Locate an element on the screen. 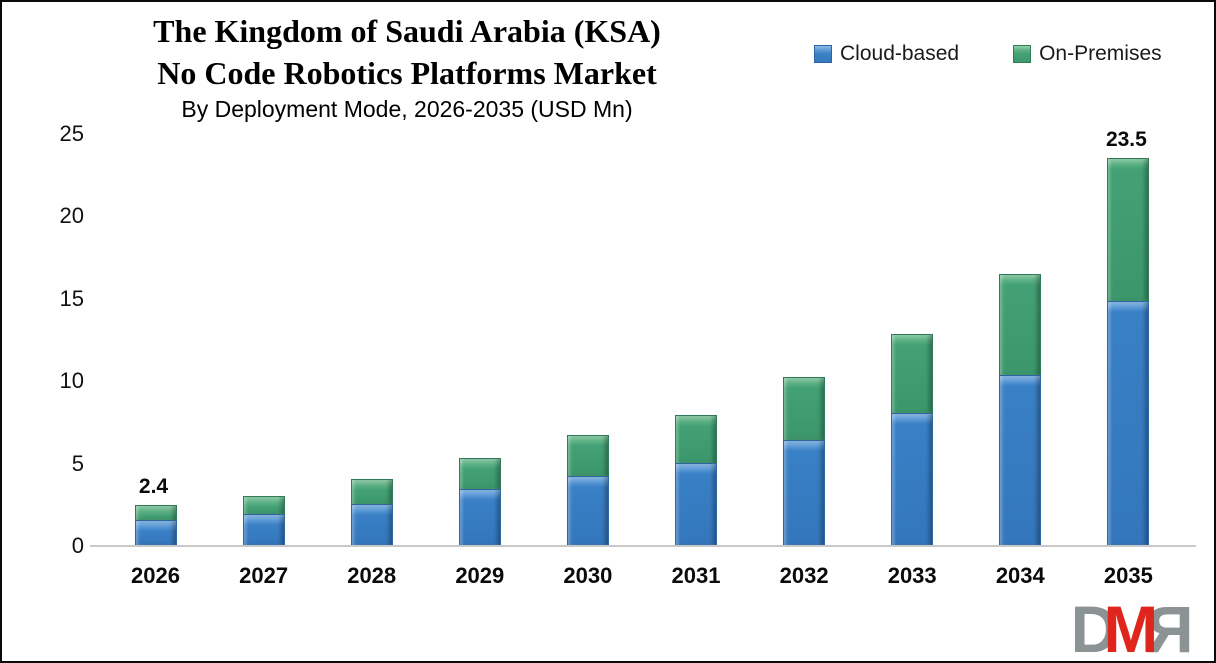  on-premises-swatch-icon is located at coordinates (1022, 54).